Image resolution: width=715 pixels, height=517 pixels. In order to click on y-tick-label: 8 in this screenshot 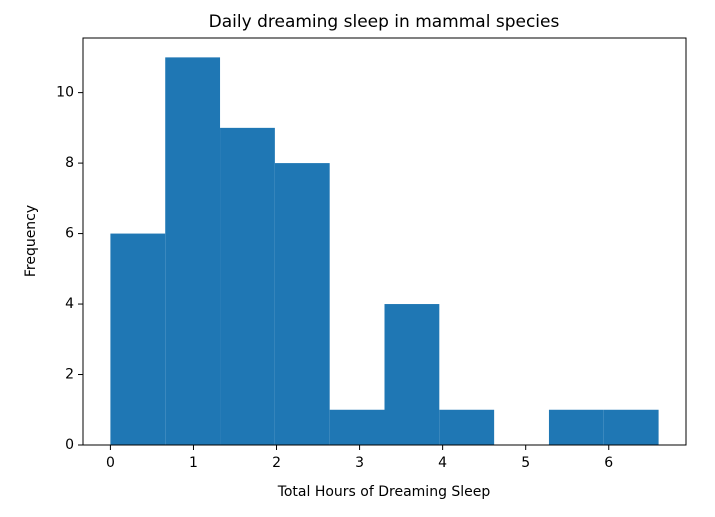, I will do `click(69, 163)`.